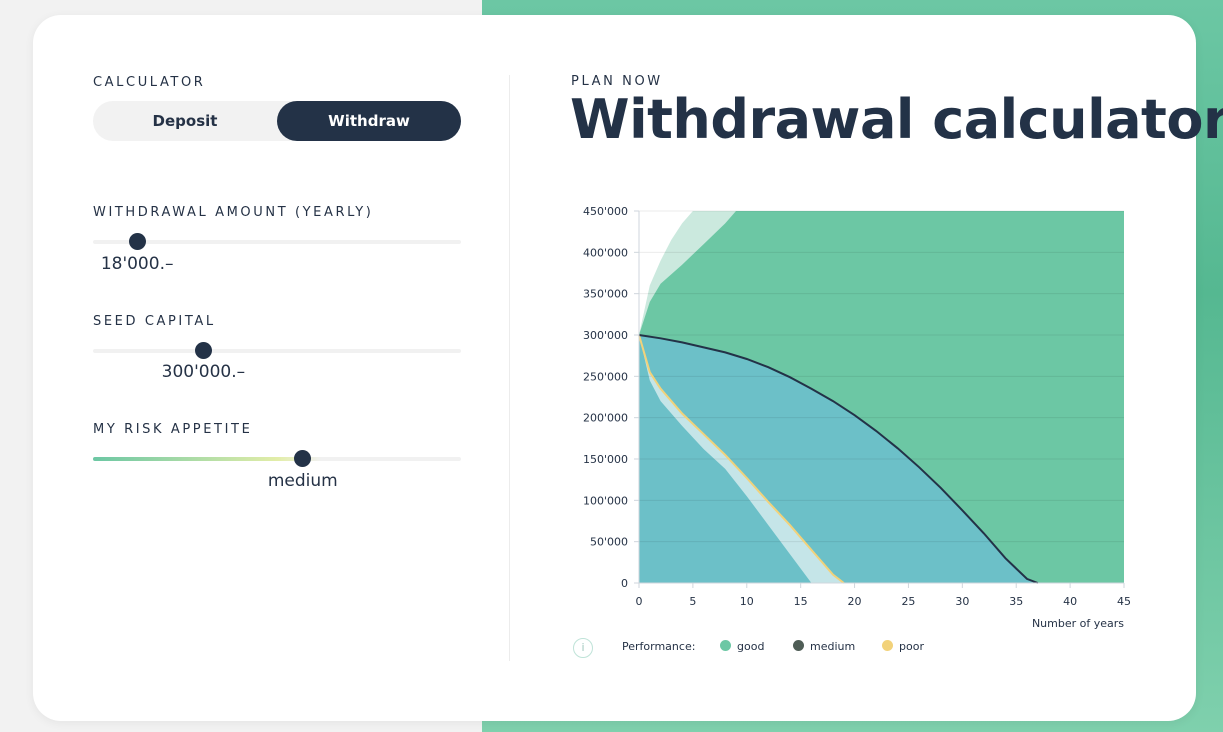  I want to click on risk-appetite-value: medium, so click(302, 481).